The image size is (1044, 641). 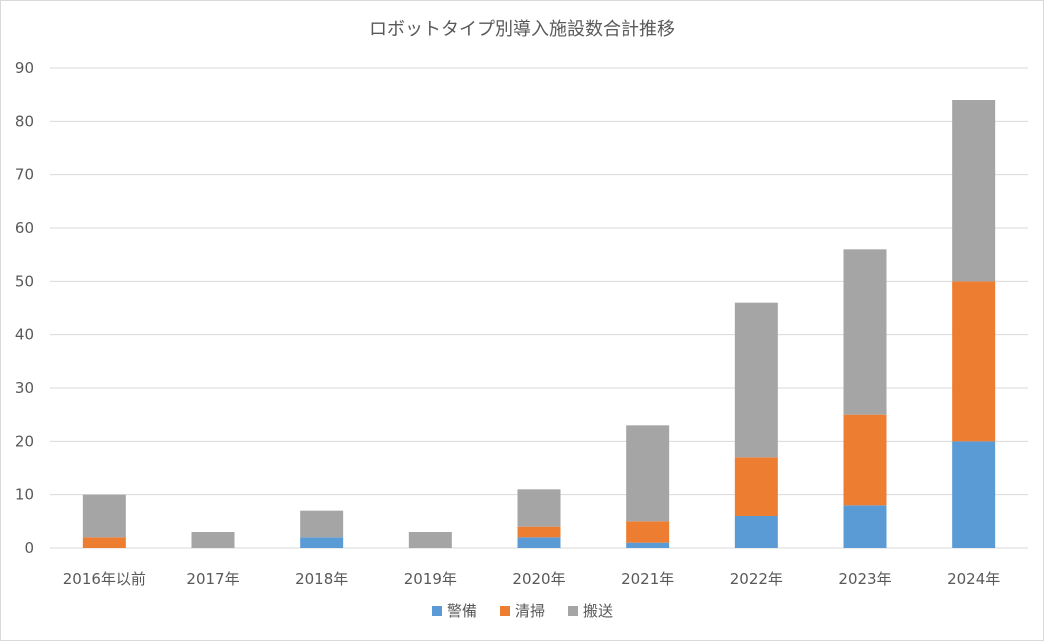 I want to click on x-tick-label: 2020年, so click(x=538, y=579).